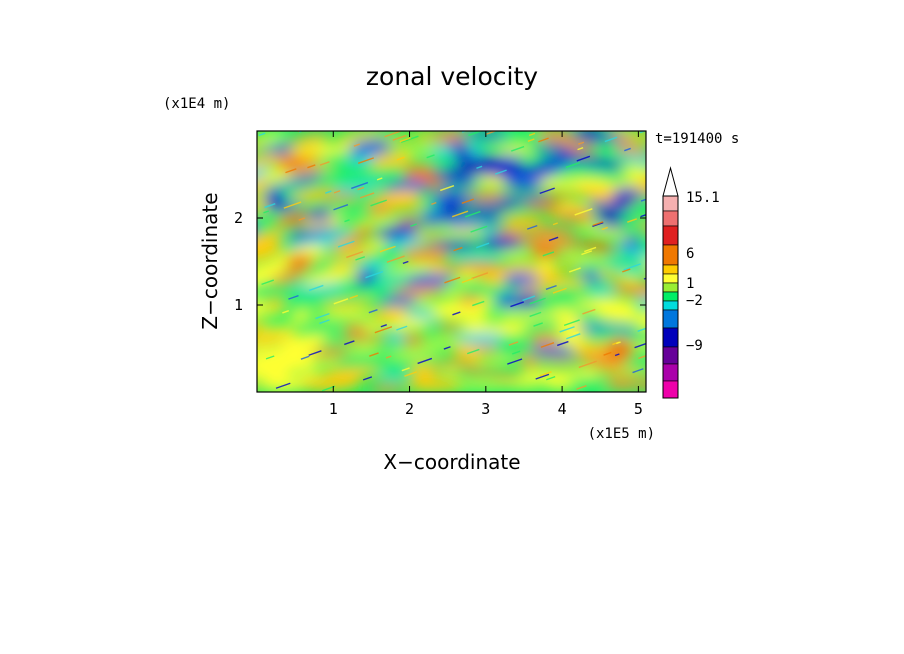 This screenshot has width=904, height=654. Describe the element at coordinates (238, 305) in the screenshot. I see `y-tick-label: 1` at that location.